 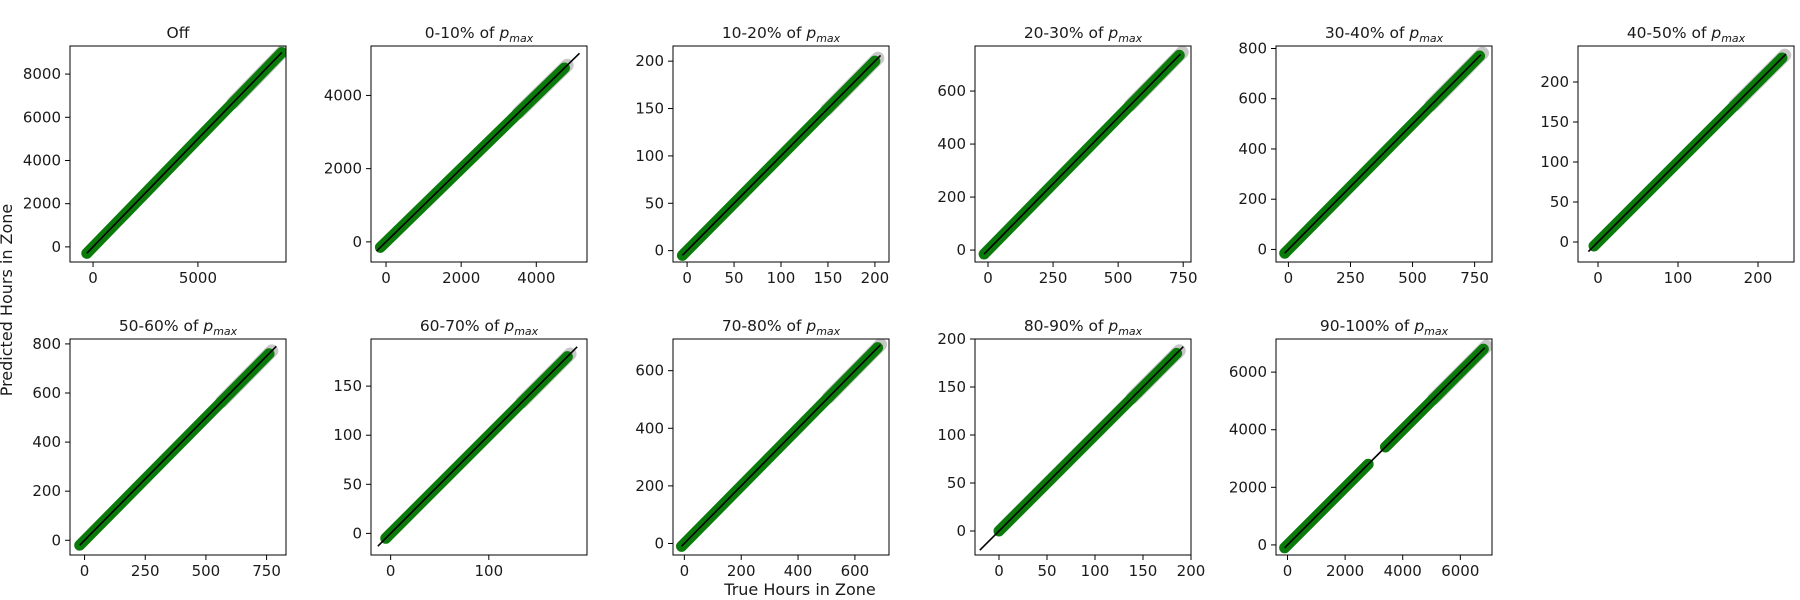 What do you see at coordinates (1046, 571) in the screenshot?
I see `x-tick-label: 50` at bounding box center [1046, 571].